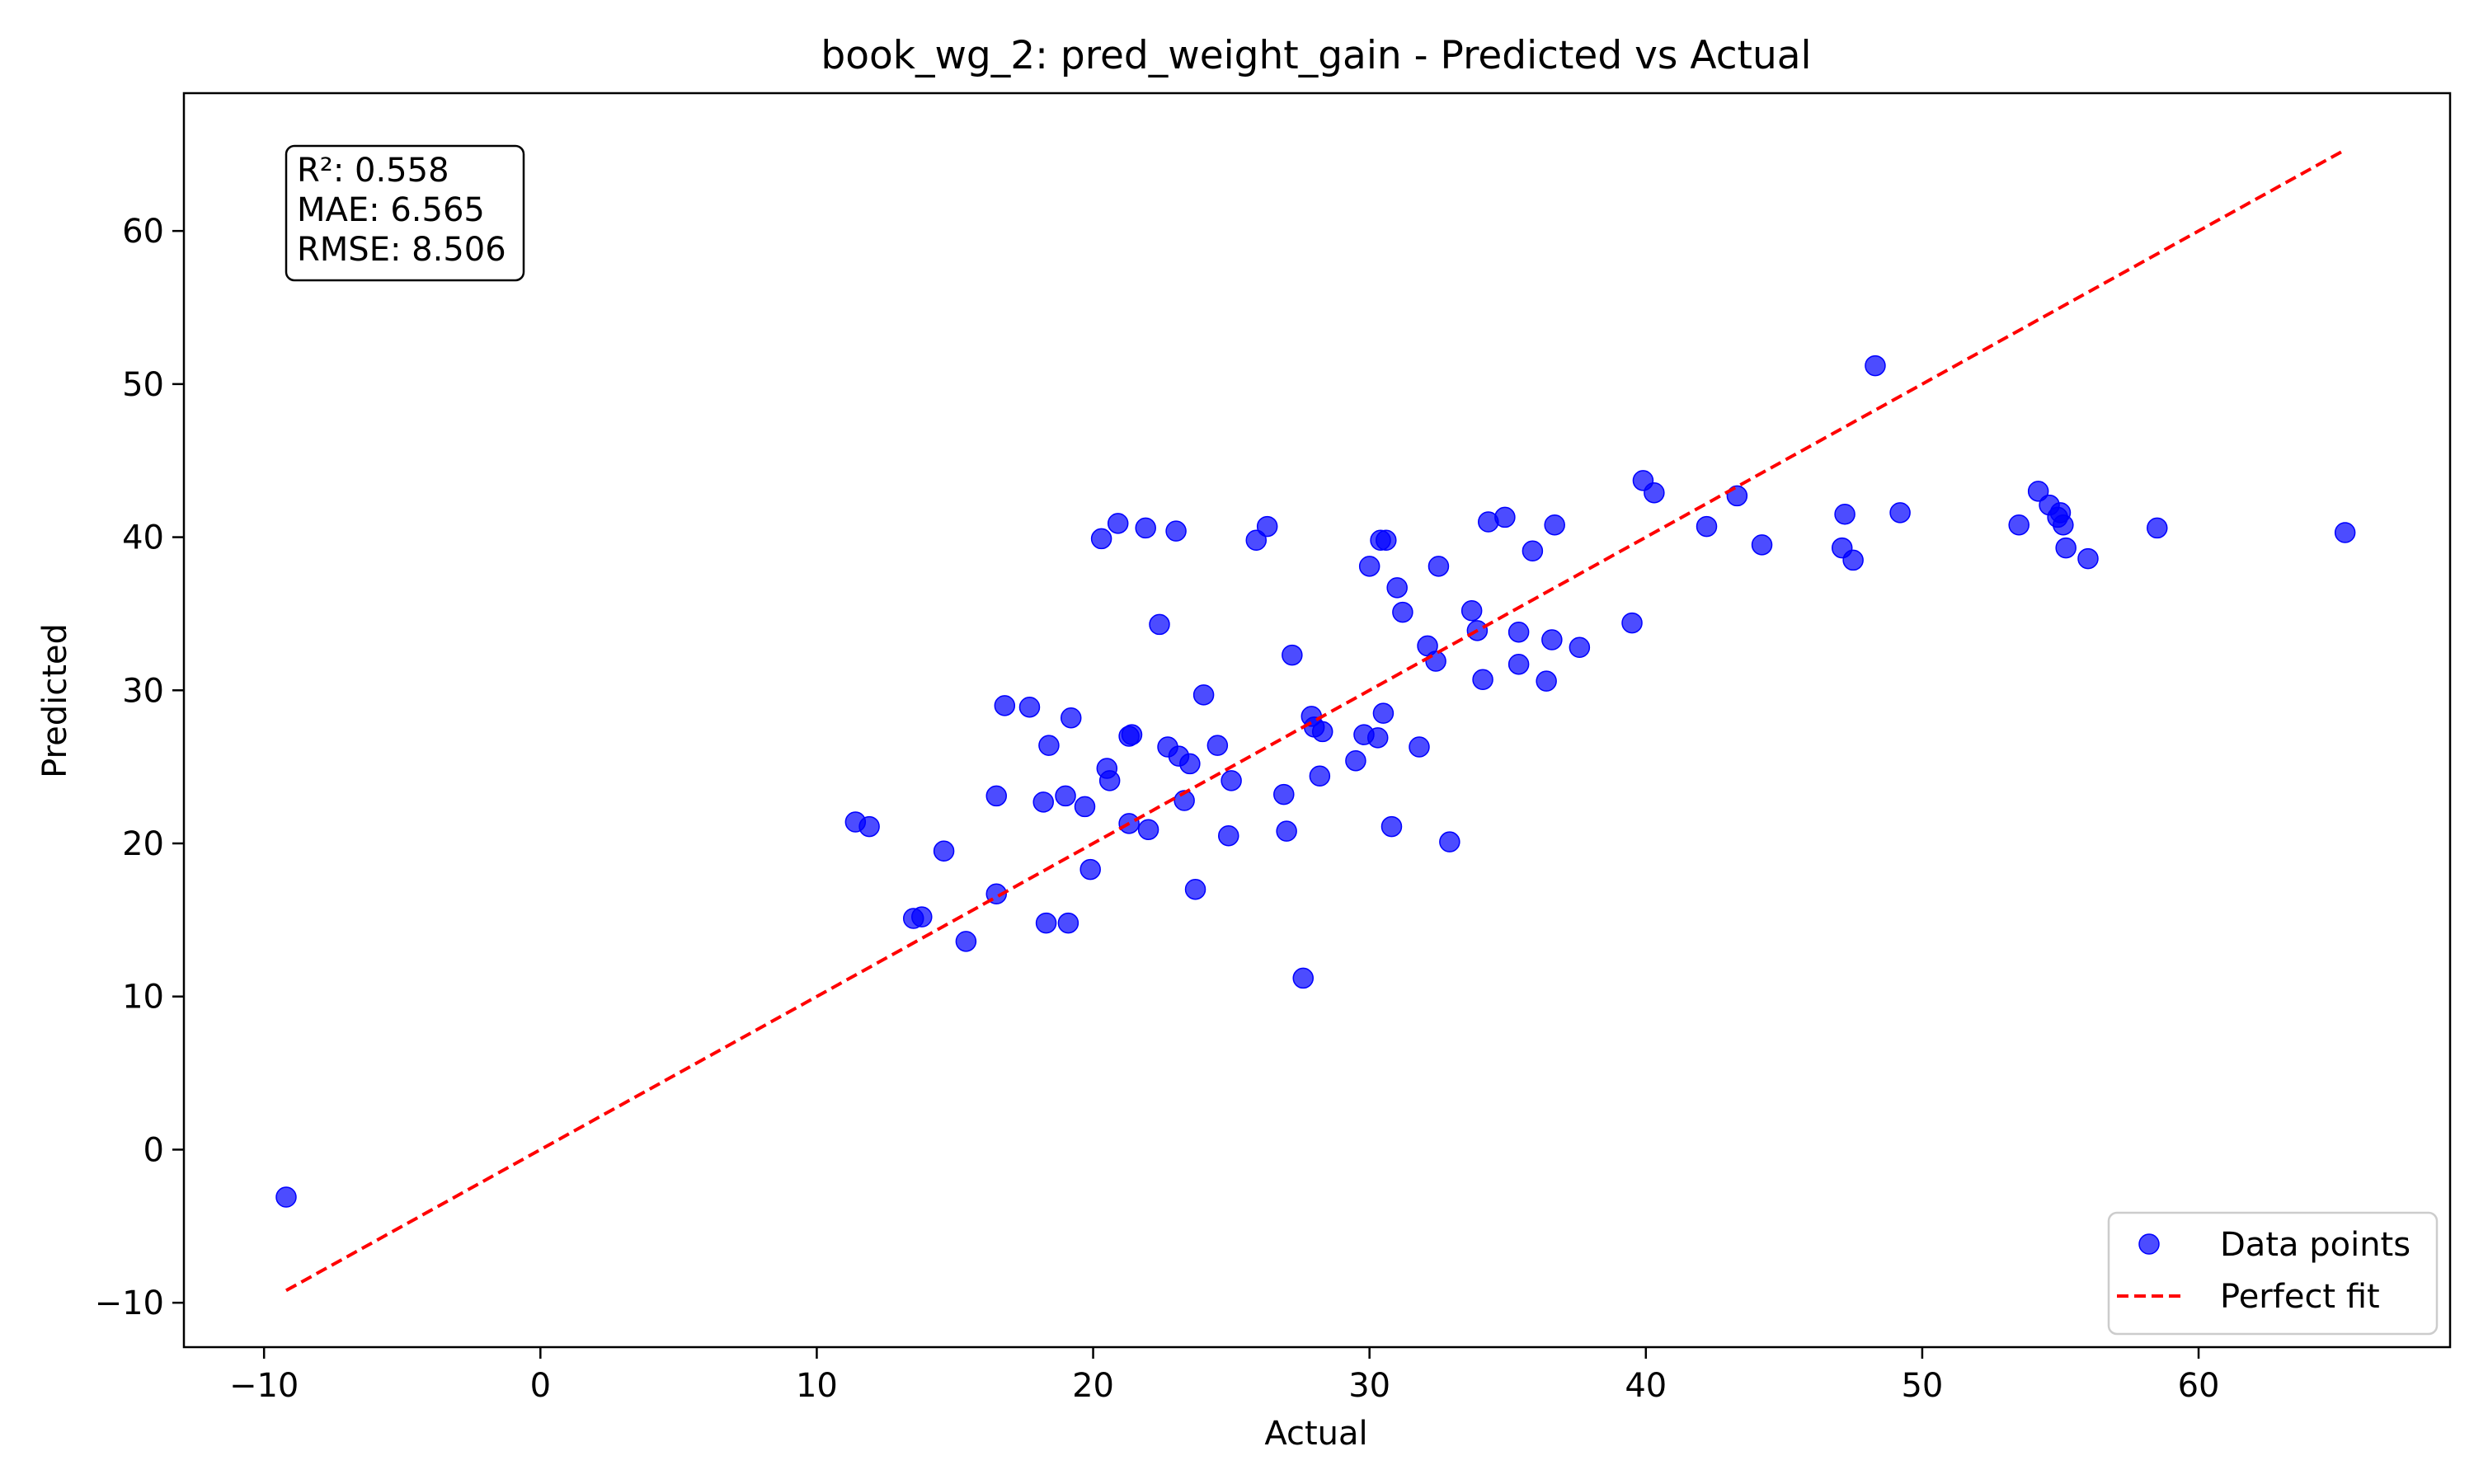 The image size is (2474, 1484). What do you see at coordinates (1646, 1386) in the screenshot?
I see `x-tick-label: 40` at bounding box center [1646, 1386].